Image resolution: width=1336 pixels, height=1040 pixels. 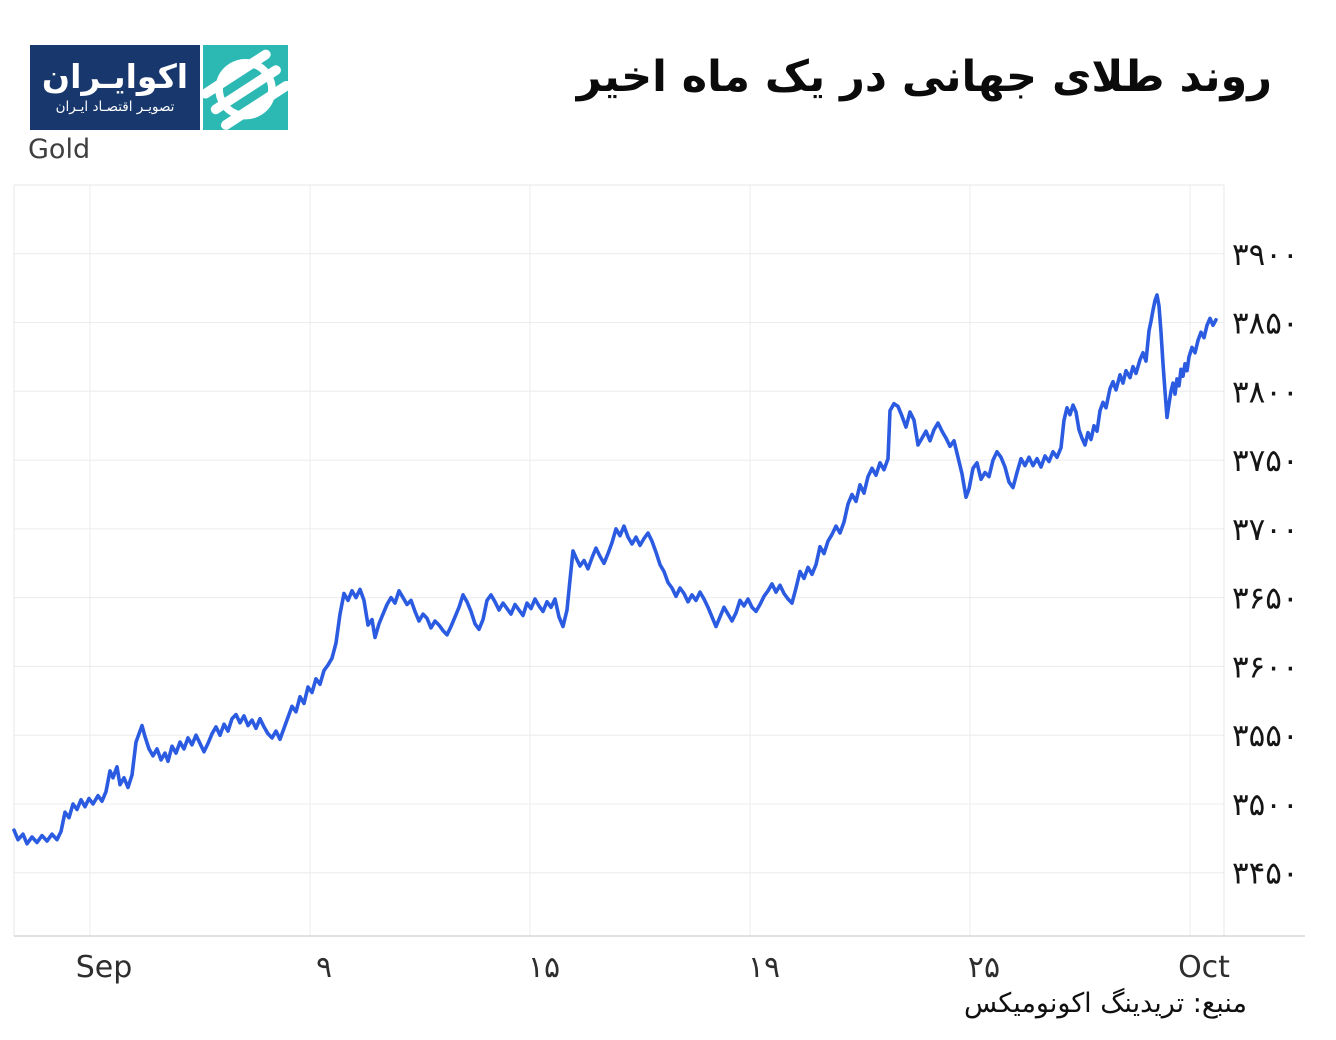 What do you see at coordinates (59, 149) in the screenshot?
I see `instrument-label: Gold` at bounding box center [59, 149].